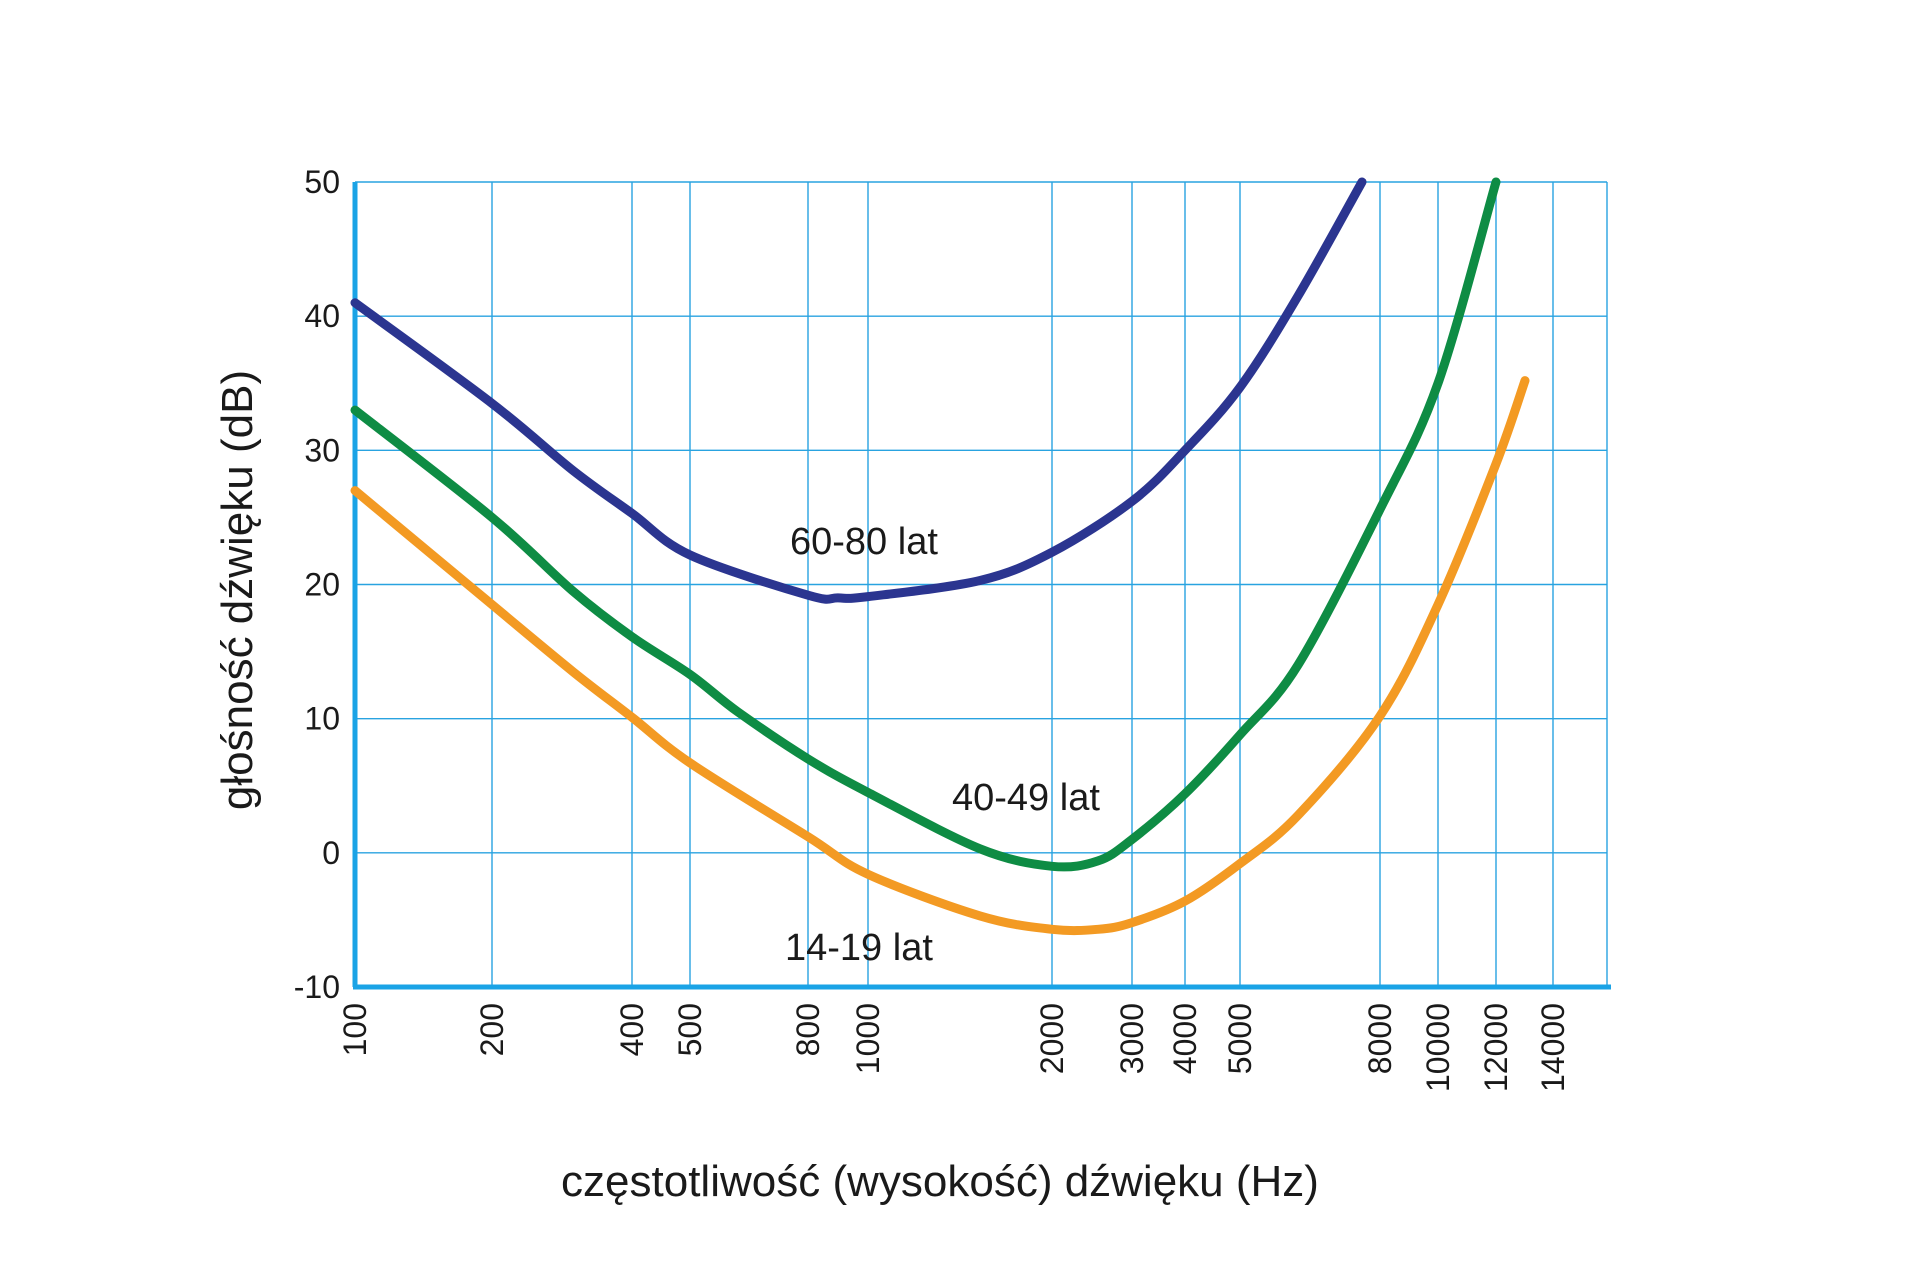 The image size is (1920, 1280). Describe the element at coordinates (864, 542) in the screenshot. I see `series-label-60-80: 60-80 lat` at that location.